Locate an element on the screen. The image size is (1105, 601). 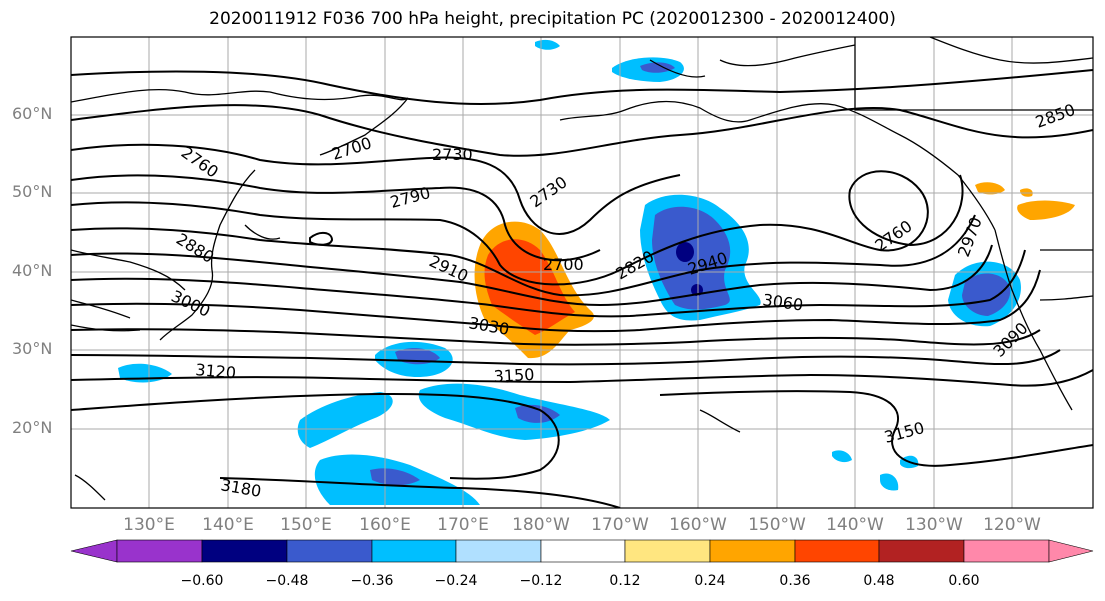
longitude-label: 160°E is located at coordinates (385, 525).